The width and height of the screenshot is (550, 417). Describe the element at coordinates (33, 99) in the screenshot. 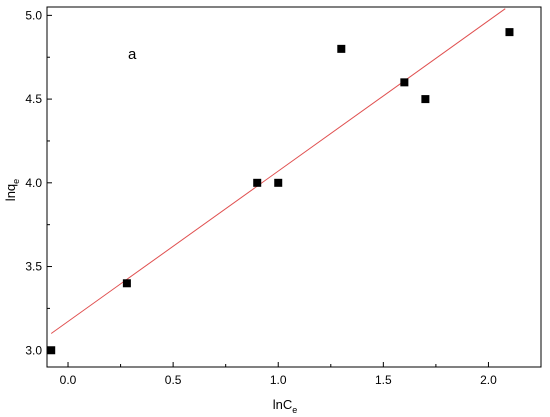

I see `y-tick-label: 4.5` at that location.